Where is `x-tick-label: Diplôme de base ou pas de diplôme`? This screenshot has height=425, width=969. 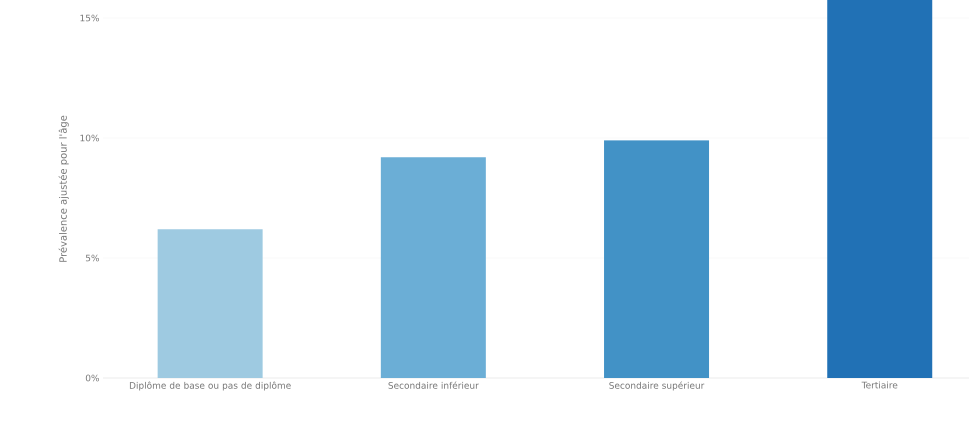 x-tick-label: Diplôme de base ou pas de diplôme is located at coordinates (210, 386).